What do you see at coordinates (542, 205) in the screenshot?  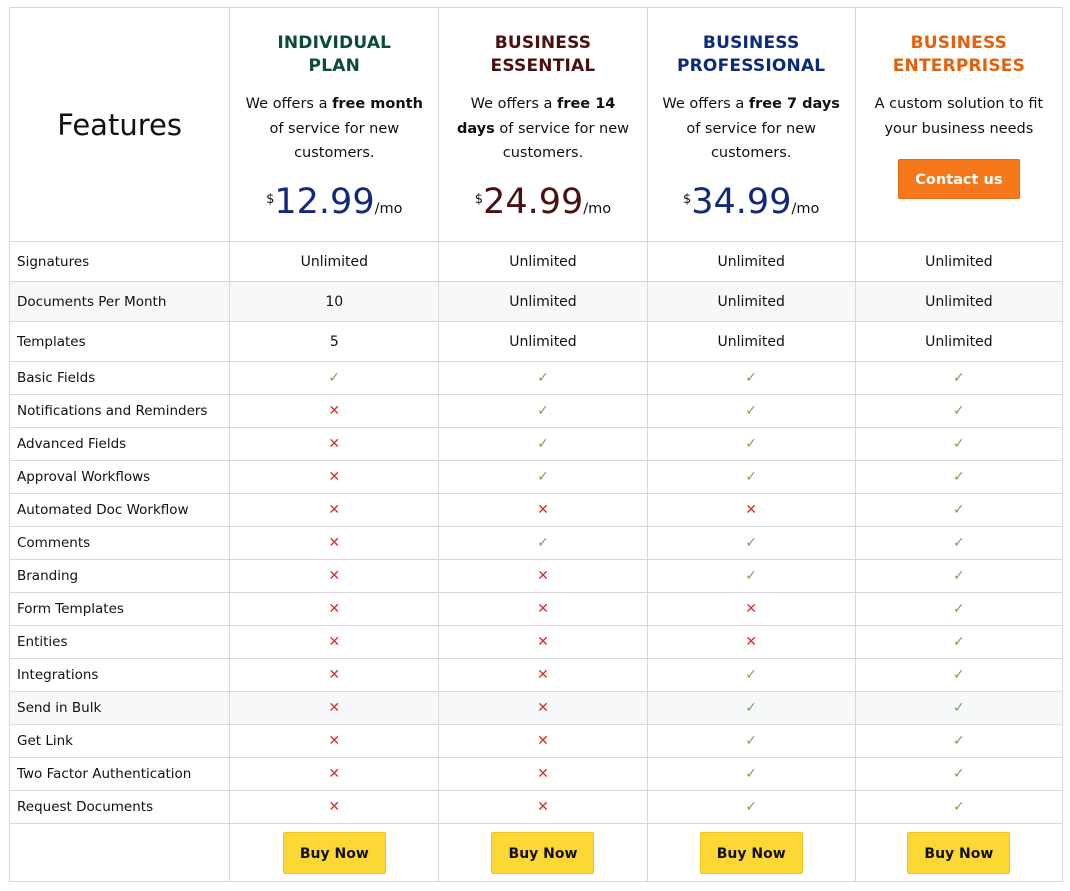 I see `plan-price: $24.99/mo` at bounding box center [542, 205].